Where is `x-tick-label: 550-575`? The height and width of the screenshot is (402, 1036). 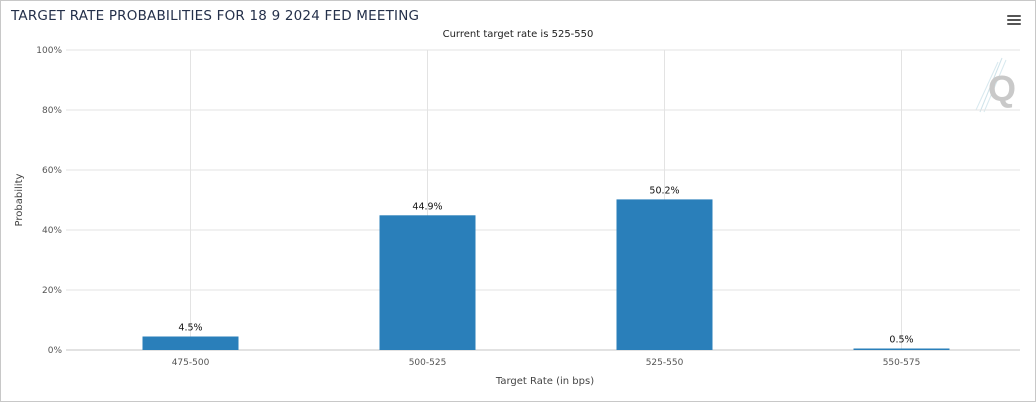 x-tick-label: 550-575 is located at coordinates (902, 363).